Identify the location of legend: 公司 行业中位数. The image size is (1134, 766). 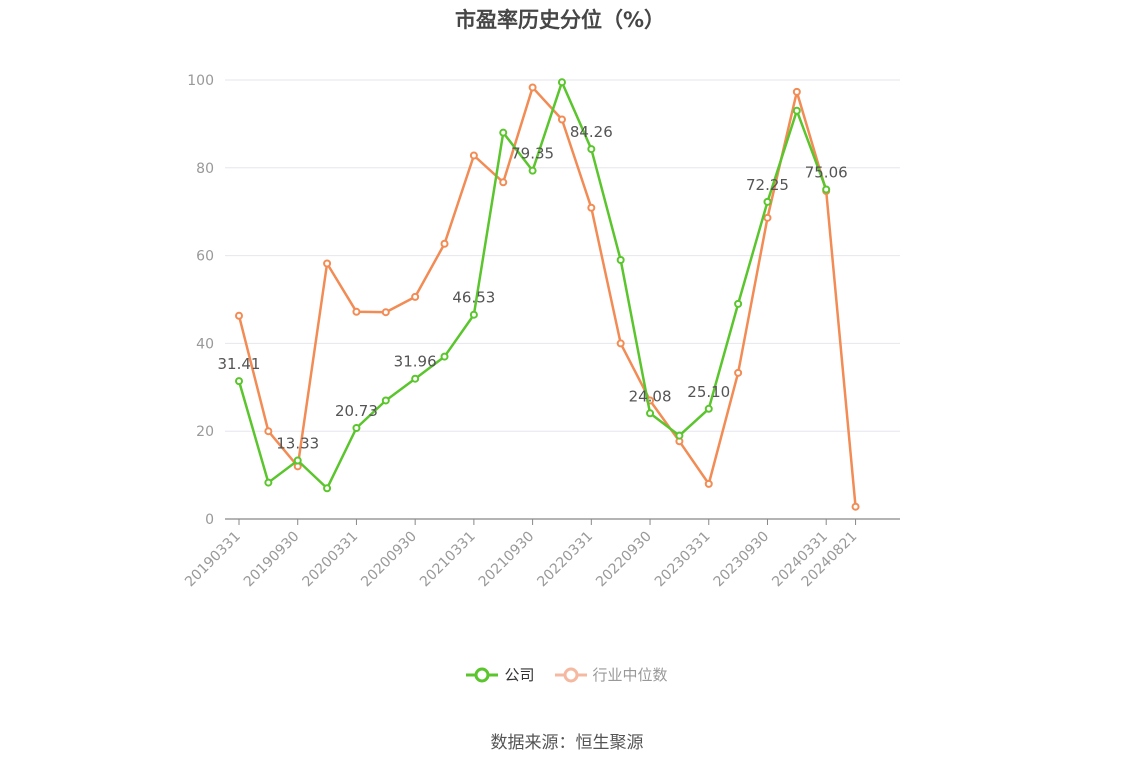
(567, 674).